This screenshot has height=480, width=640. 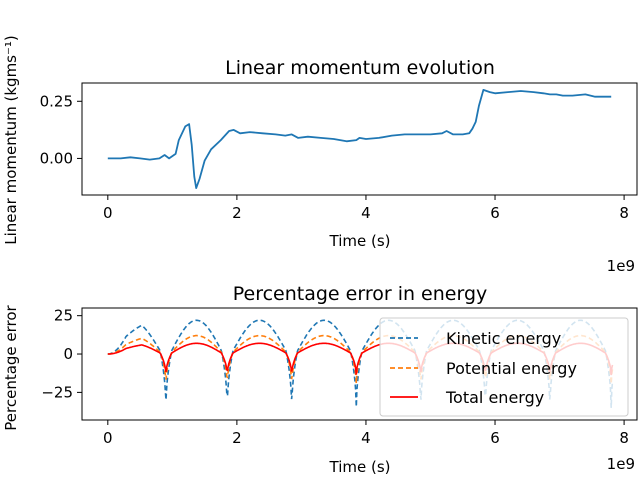 I want to click on legend-box, so click(x=504, y=367).